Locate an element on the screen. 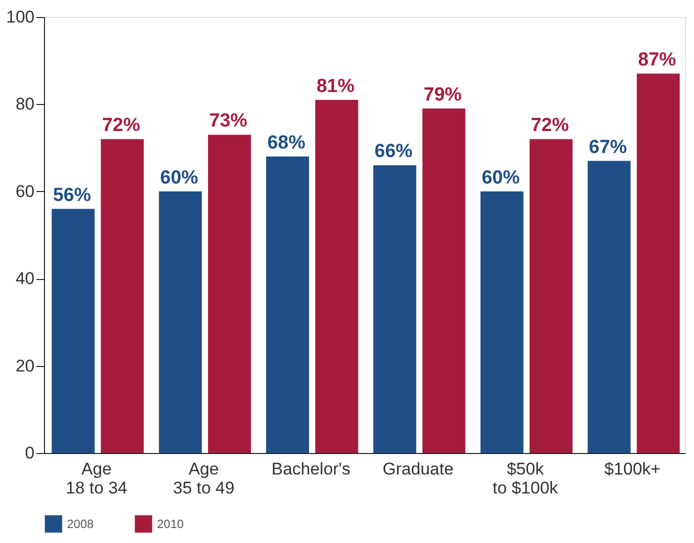  y-tick-label: 0 is located at coordinates (29, 453).